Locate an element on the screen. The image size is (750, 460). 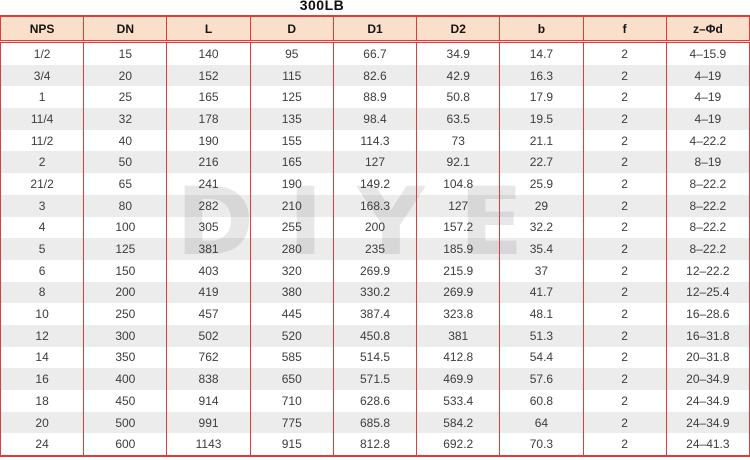
table-cell: 8–19 is located at coordinates (707, 162).